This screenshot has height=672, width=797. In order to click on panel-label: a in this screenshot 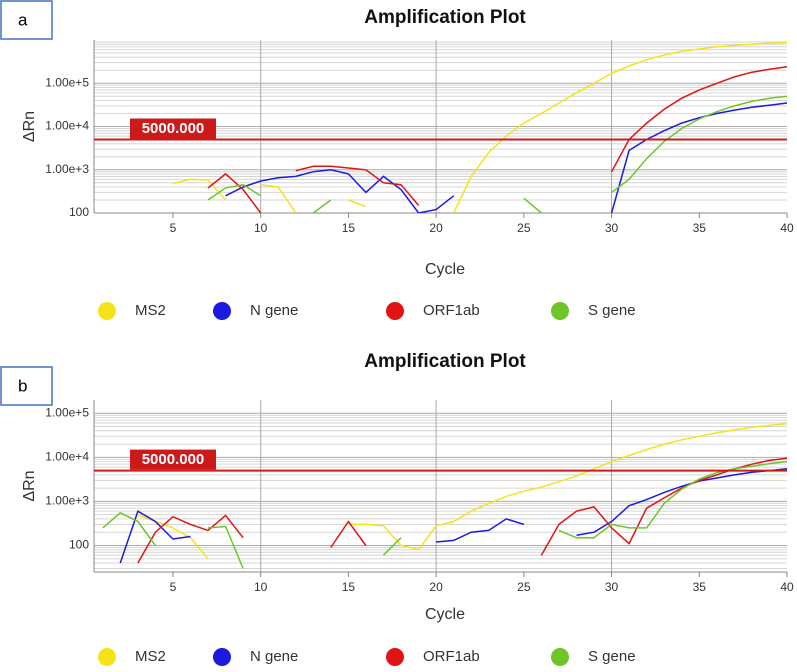, I will do `click(23, 19)`.